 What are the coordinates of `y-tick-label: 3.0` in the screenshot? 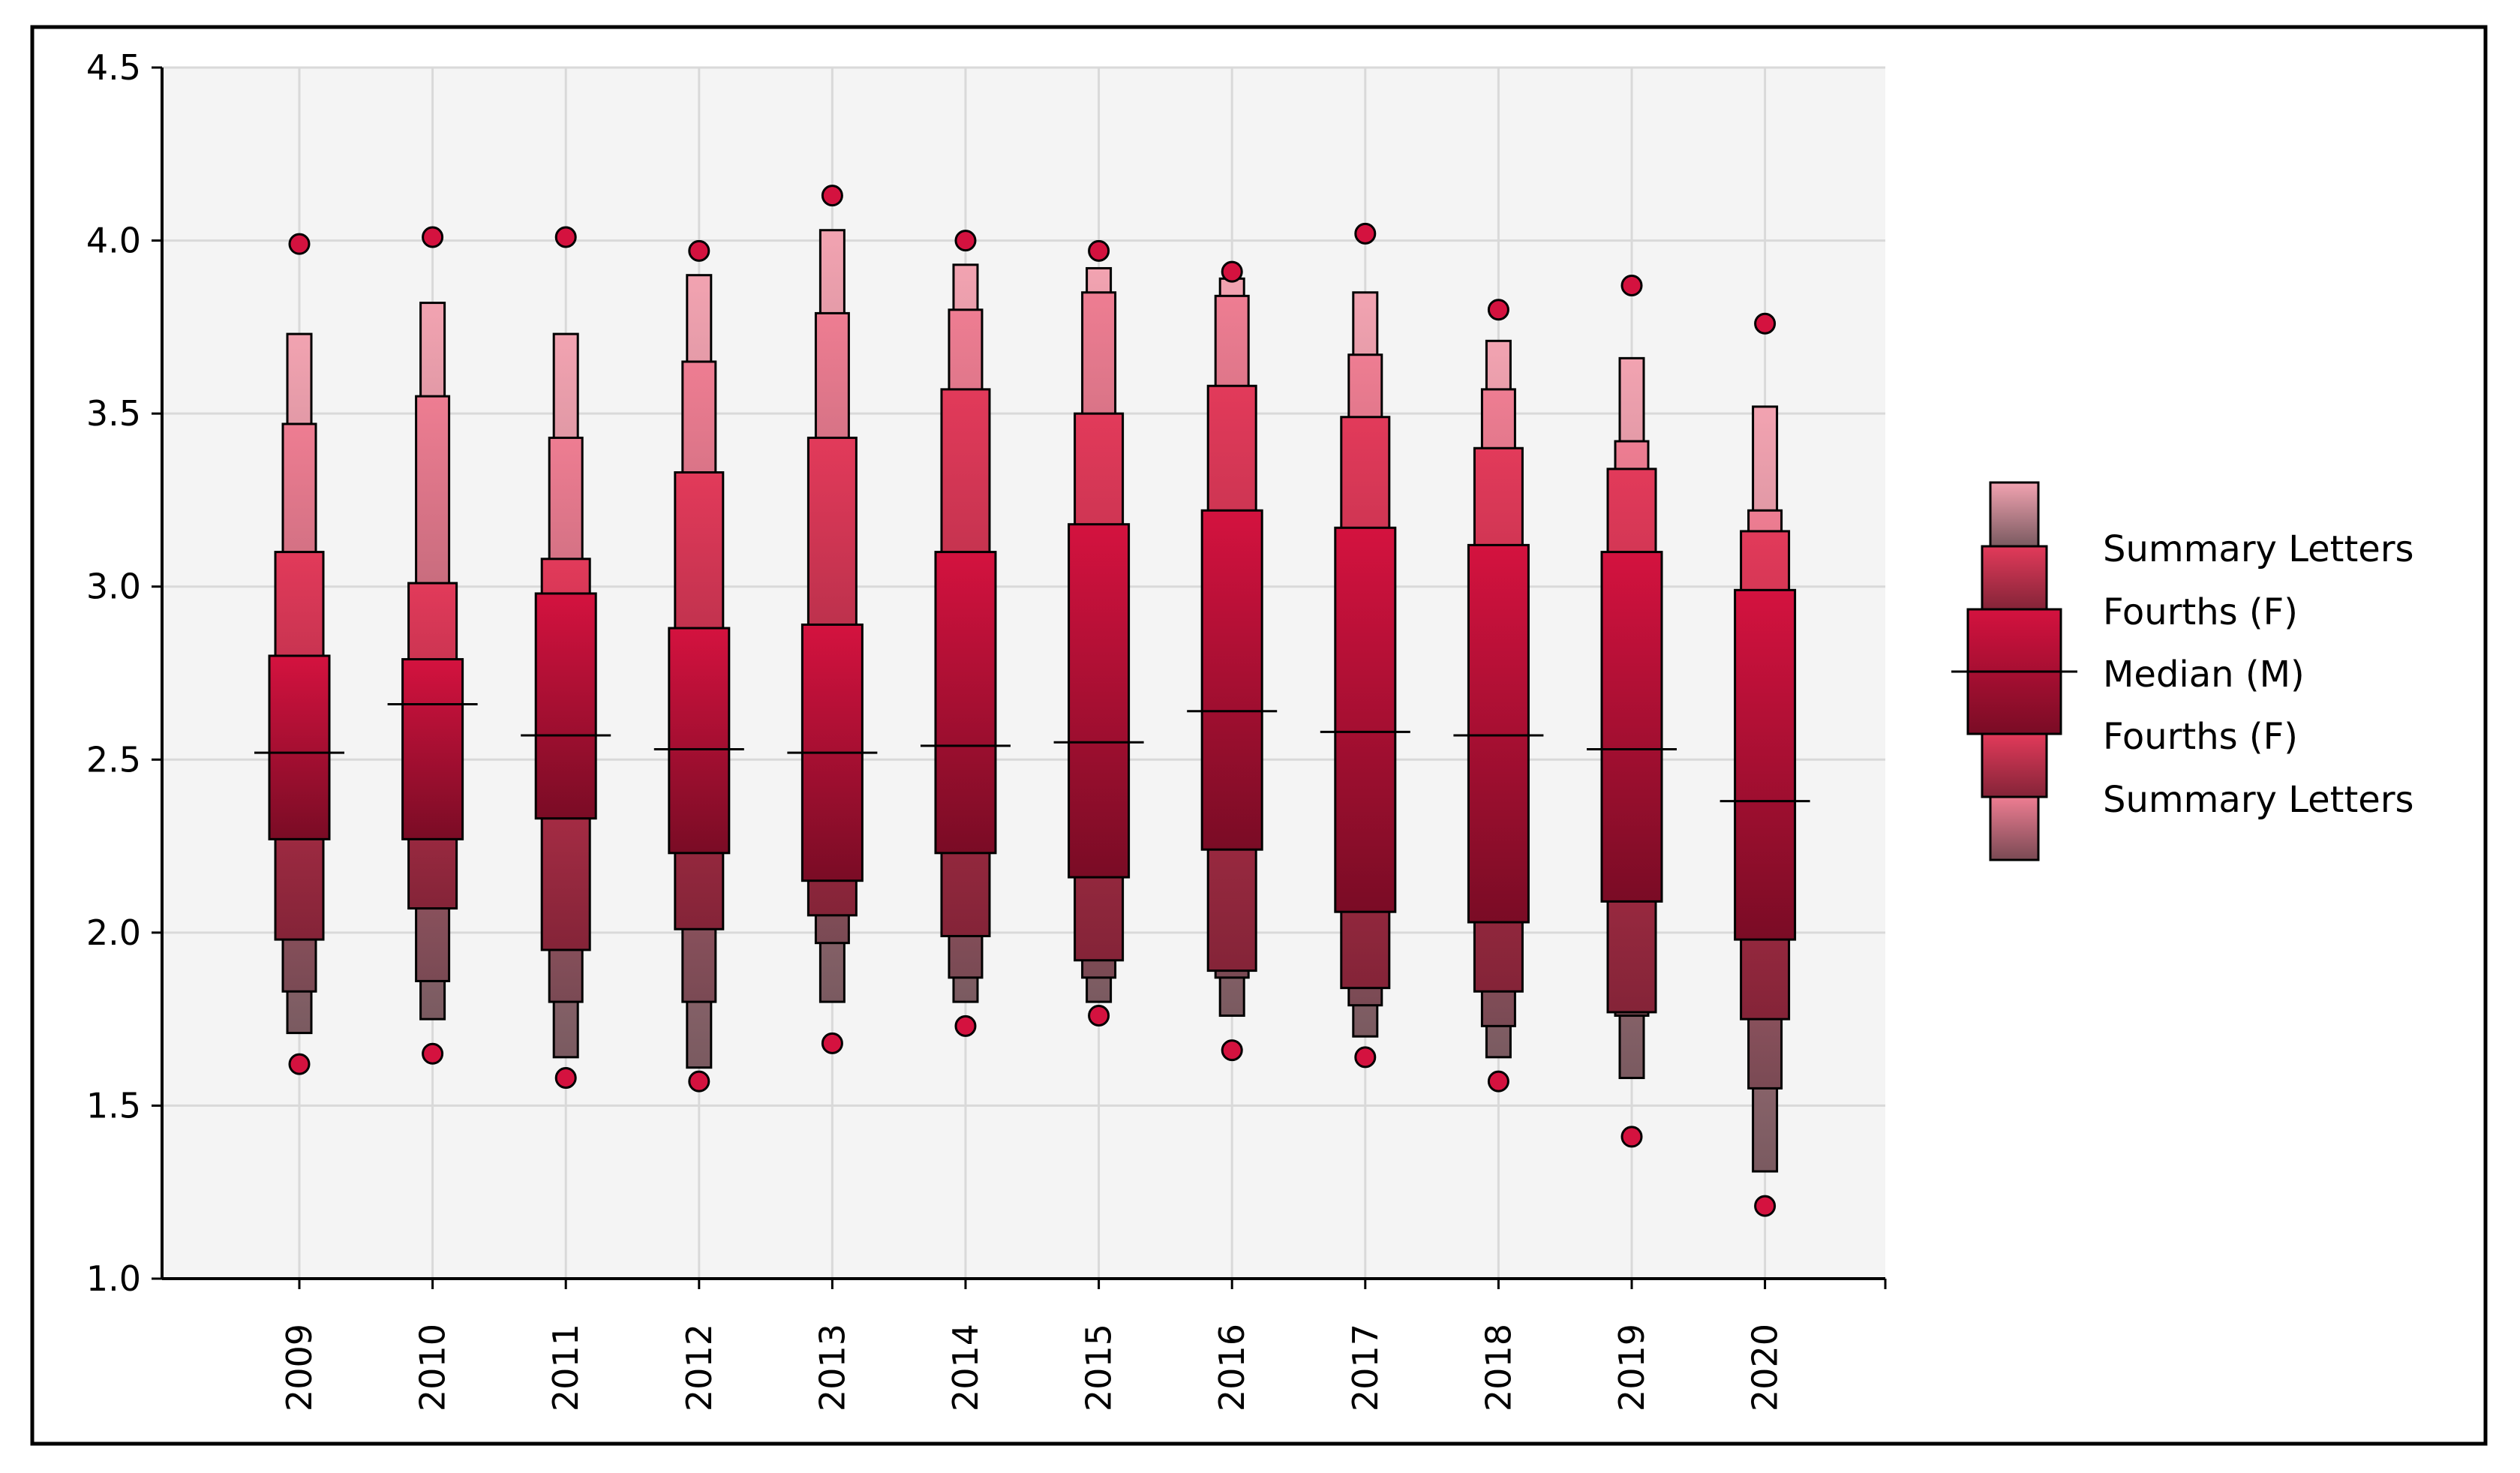 It's located at (113, 587).